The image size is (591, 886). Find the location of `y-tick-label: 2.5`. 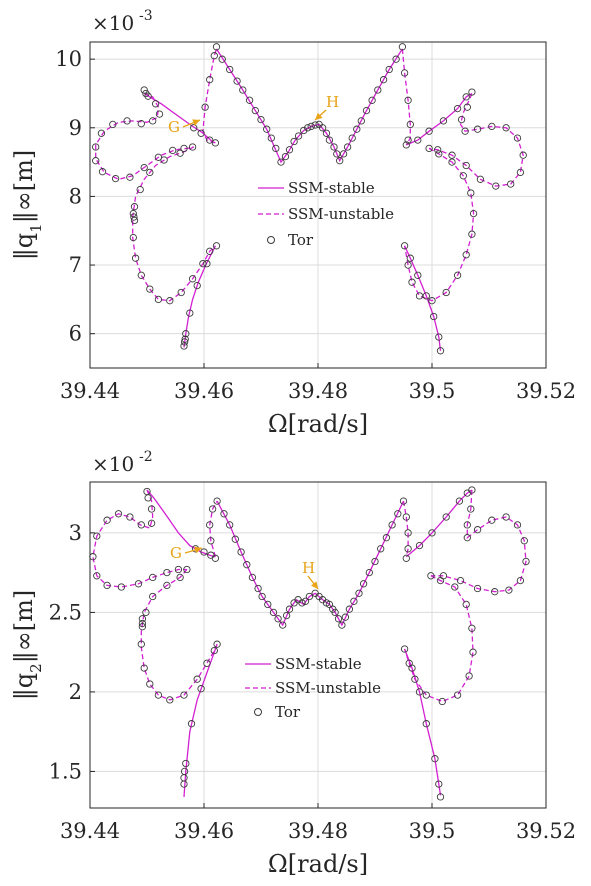

y-tick-label: 2.5 is located at coordinates (65, 612).